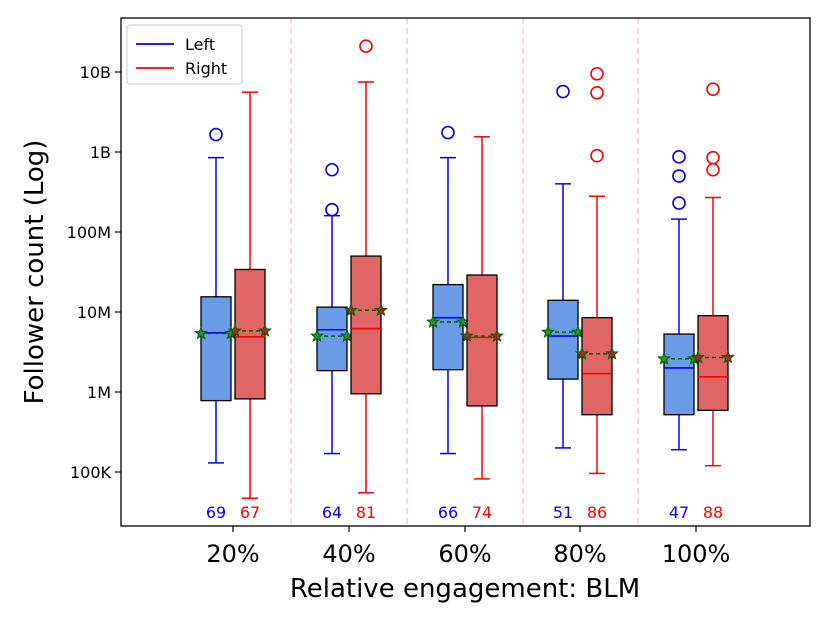 The height and width of the screenshot is (623, 830). I want to click on box-left-20pct, so click(216, 295).